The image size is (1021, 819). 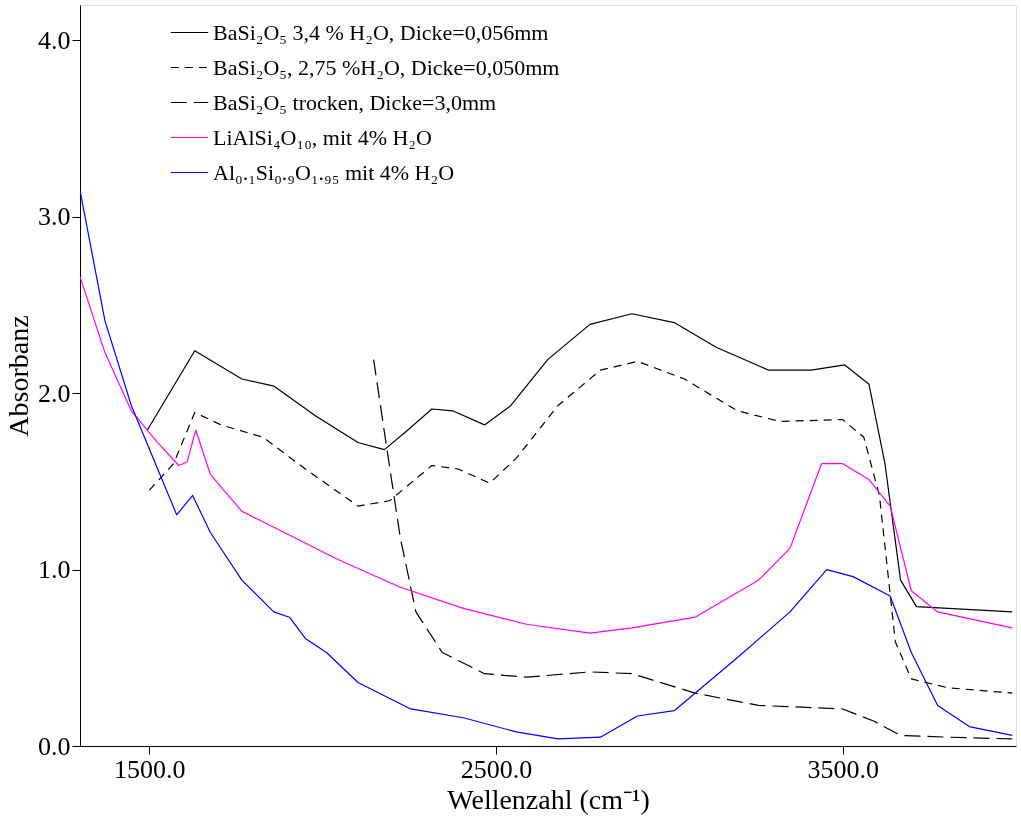 What do you see at coordinates (54, 40) in the screenshot?
I see `y-tick-label: 4.0` at bounding box center [54, 40].